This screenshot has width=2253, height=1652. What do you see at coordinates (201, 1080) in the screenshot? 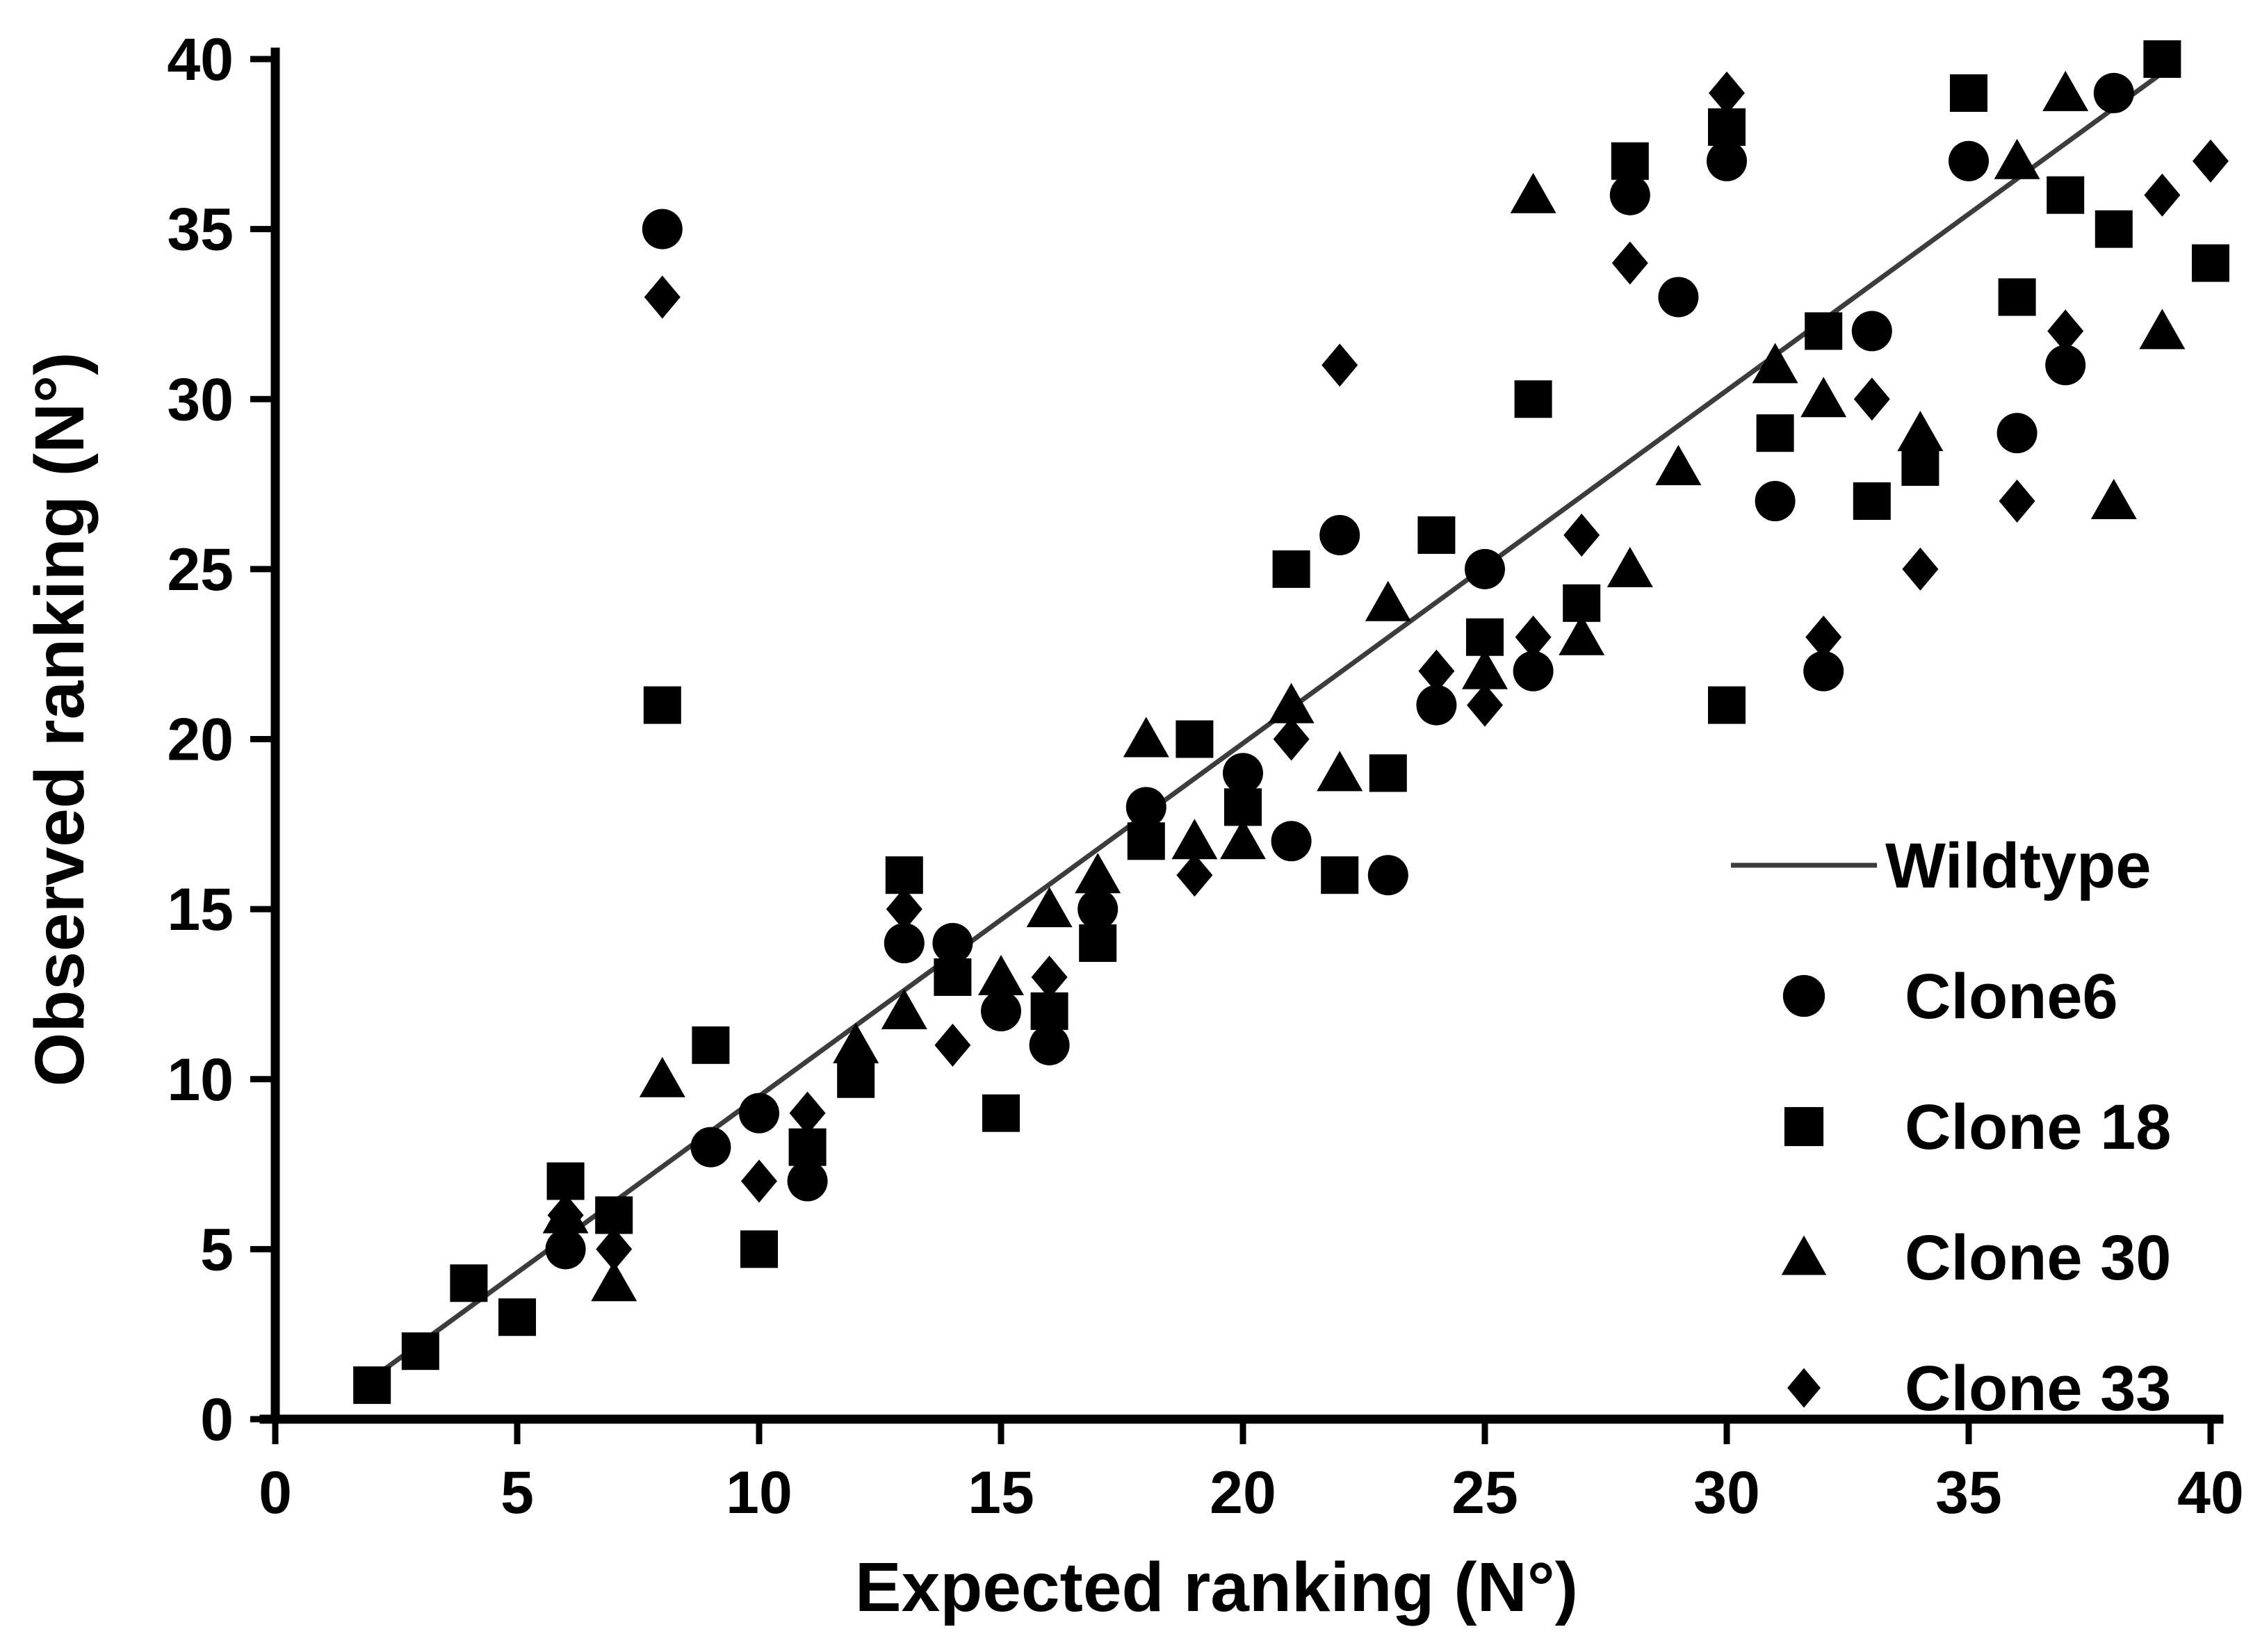
I see `y-tick-label: 10` at bounding box center [201, 1080].